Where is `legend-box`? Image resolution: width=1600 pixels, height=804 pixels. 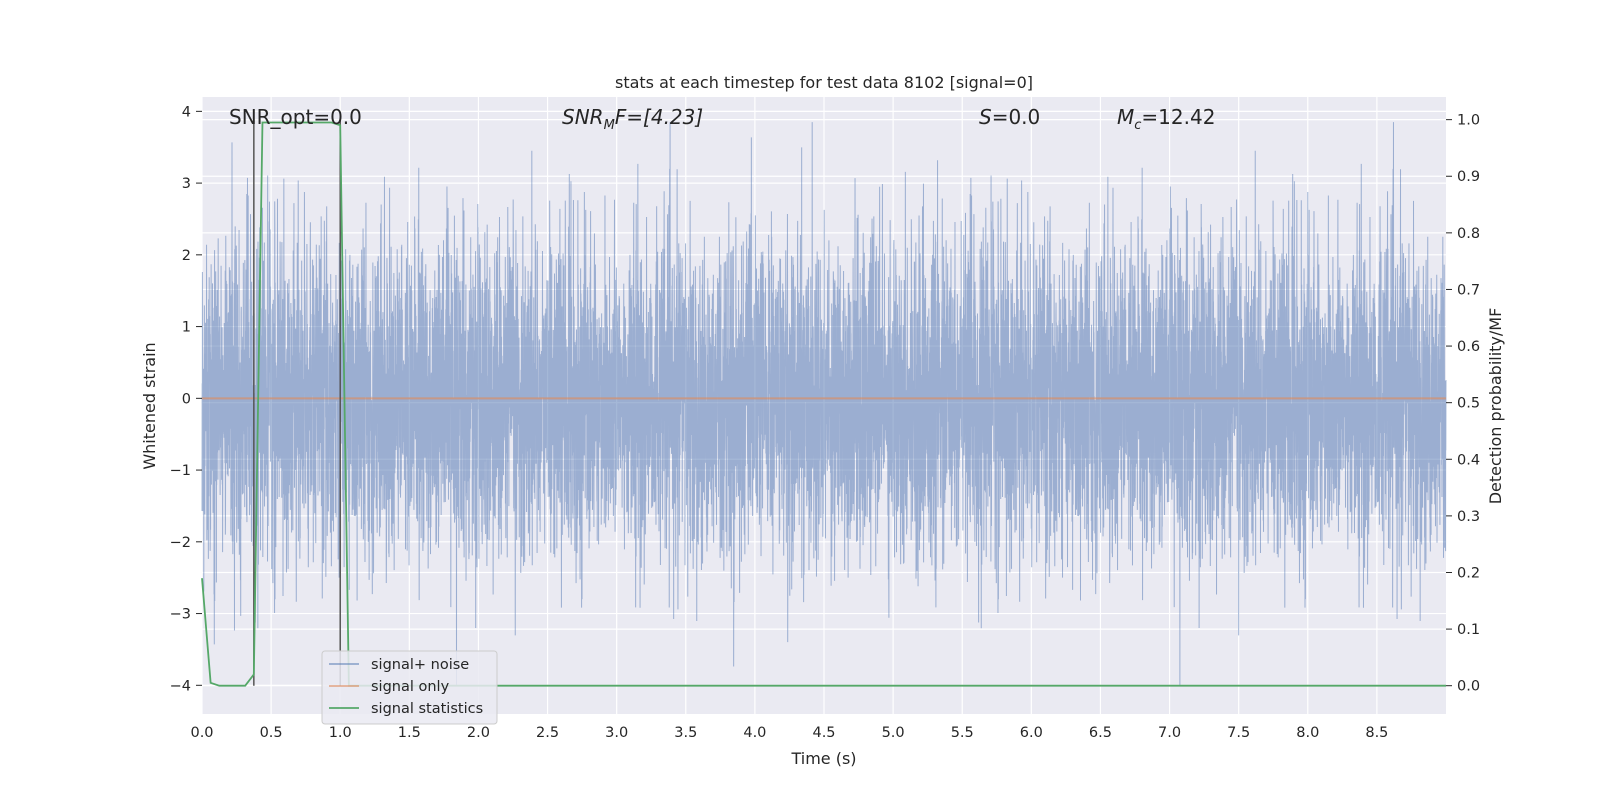
legend-box is located at coordinates (409, 687).